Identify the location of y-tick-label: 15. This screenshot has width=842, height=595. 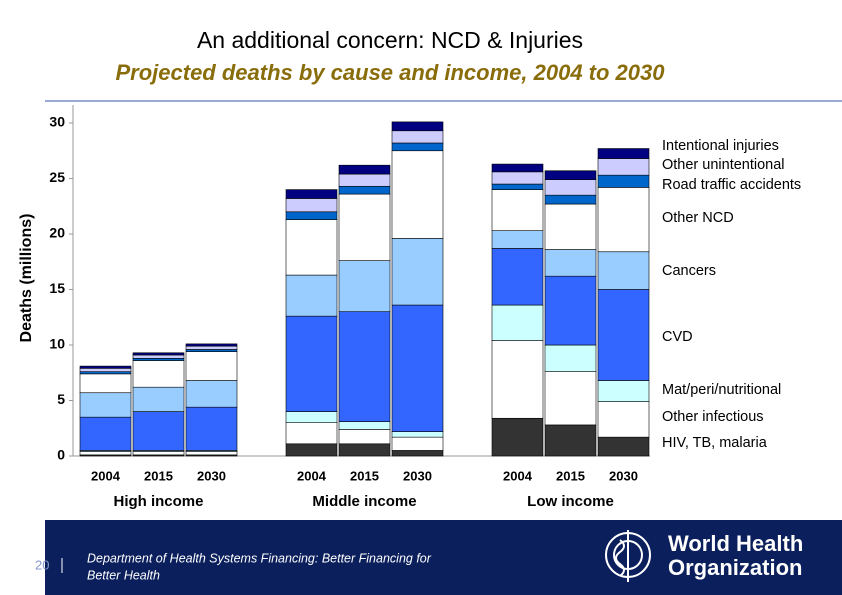
(57, 288).